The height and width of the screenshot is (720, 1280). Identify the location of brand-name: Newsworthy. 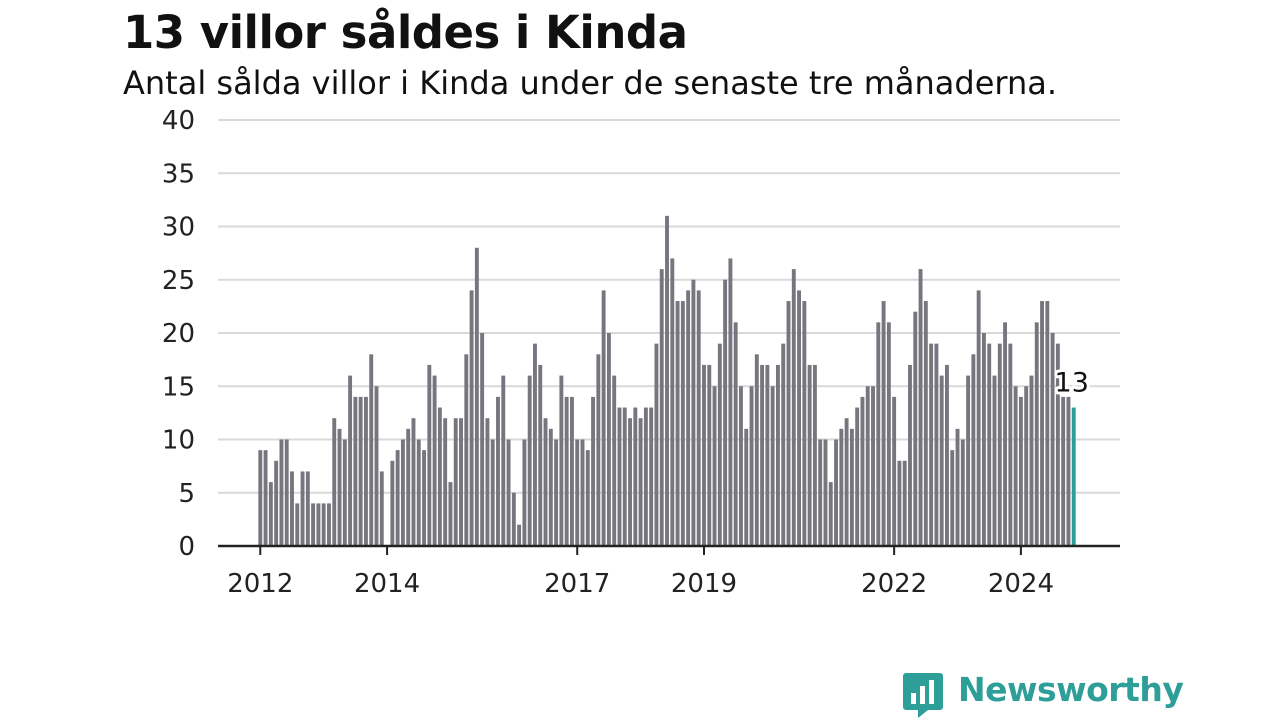
(1071, 689).